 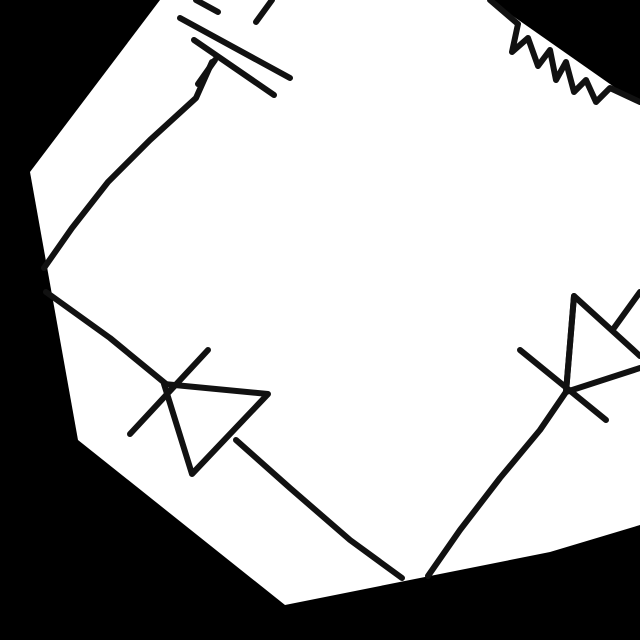 I want to click on wire-left-diode-to-bottom-node, so click(x=319, y=509).